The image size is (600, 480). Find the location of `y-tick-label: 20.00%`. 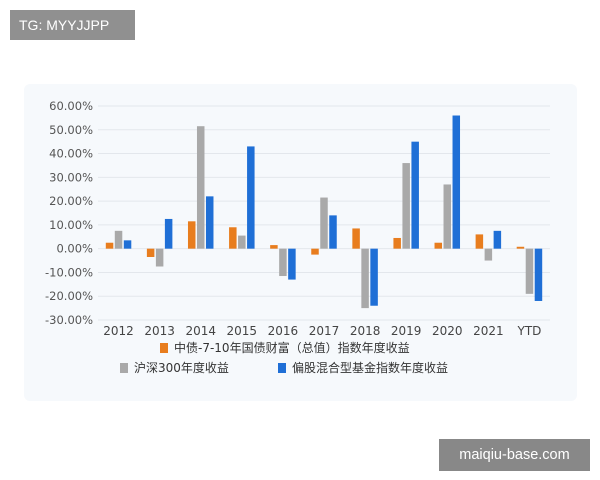

y-tick-label: 20.00% is located at coordinates (71, 201).